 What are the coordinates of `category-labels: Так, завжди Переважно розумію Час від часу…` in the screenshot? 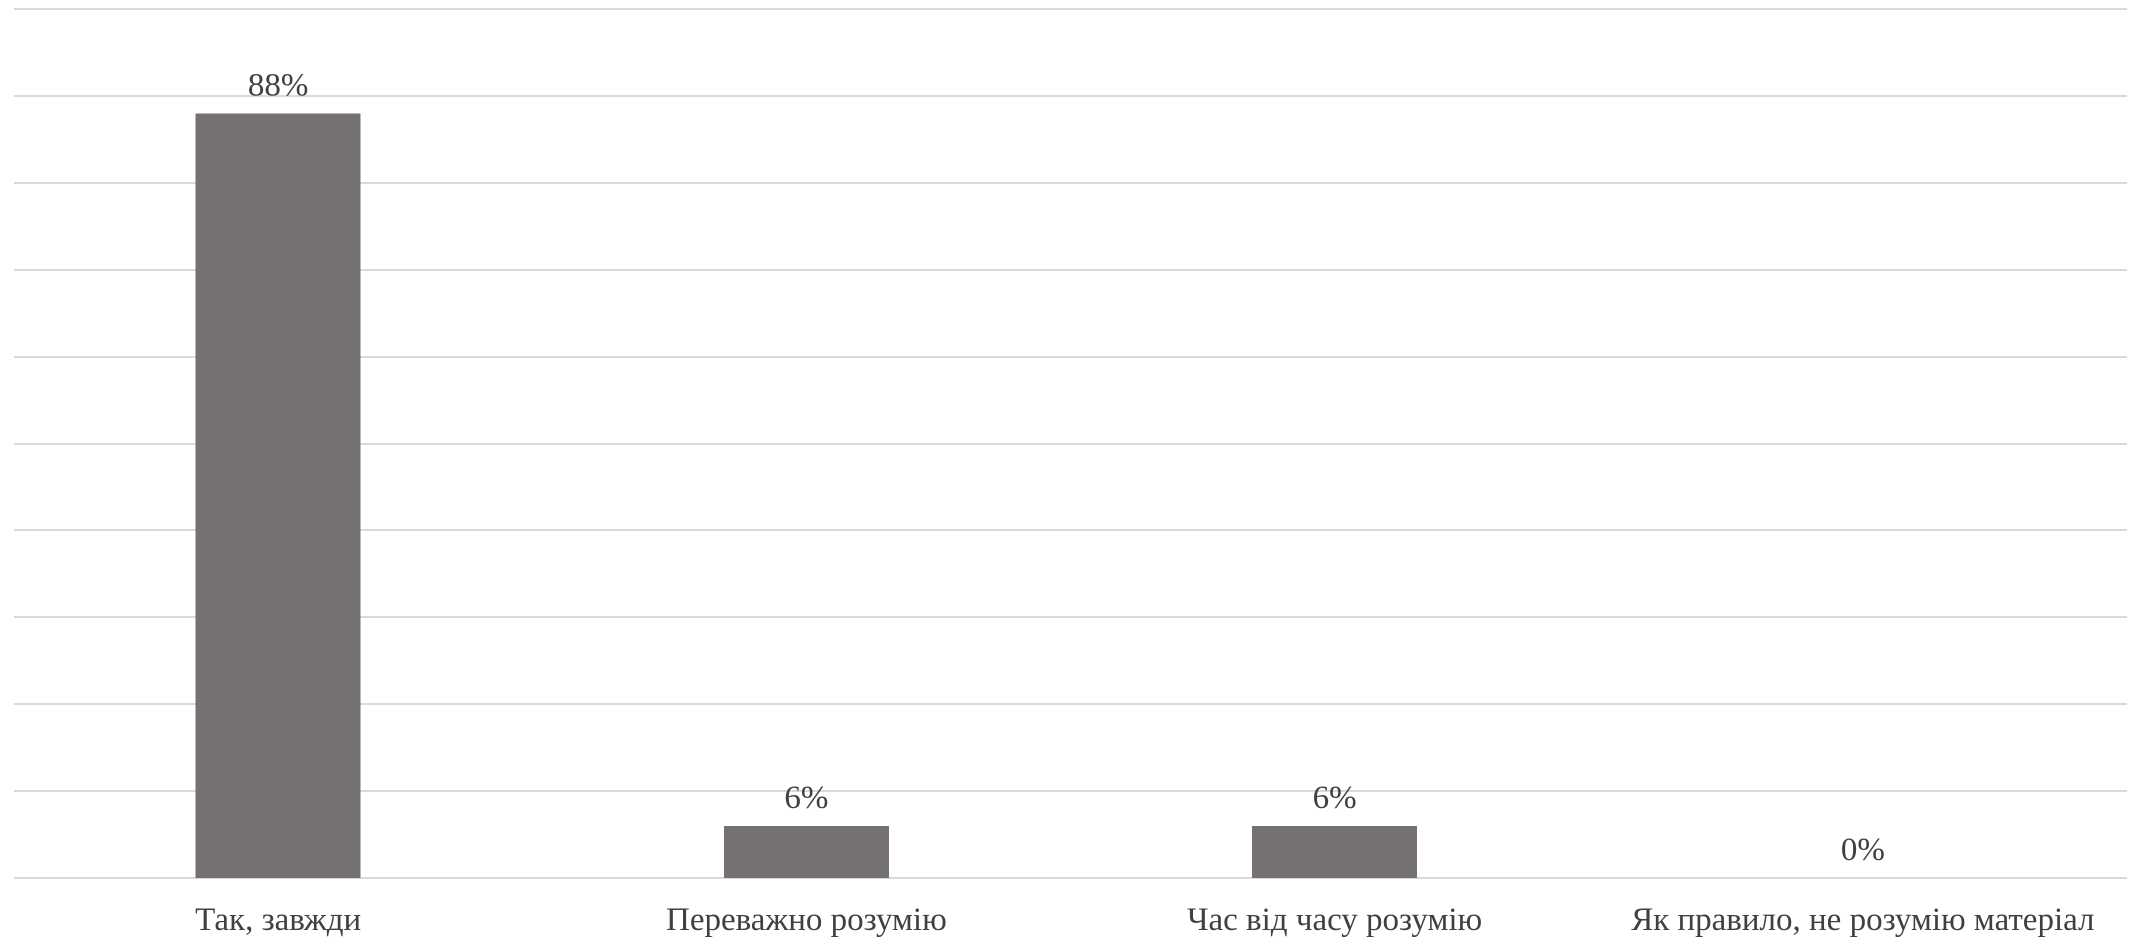 It's located at (1144, 920).